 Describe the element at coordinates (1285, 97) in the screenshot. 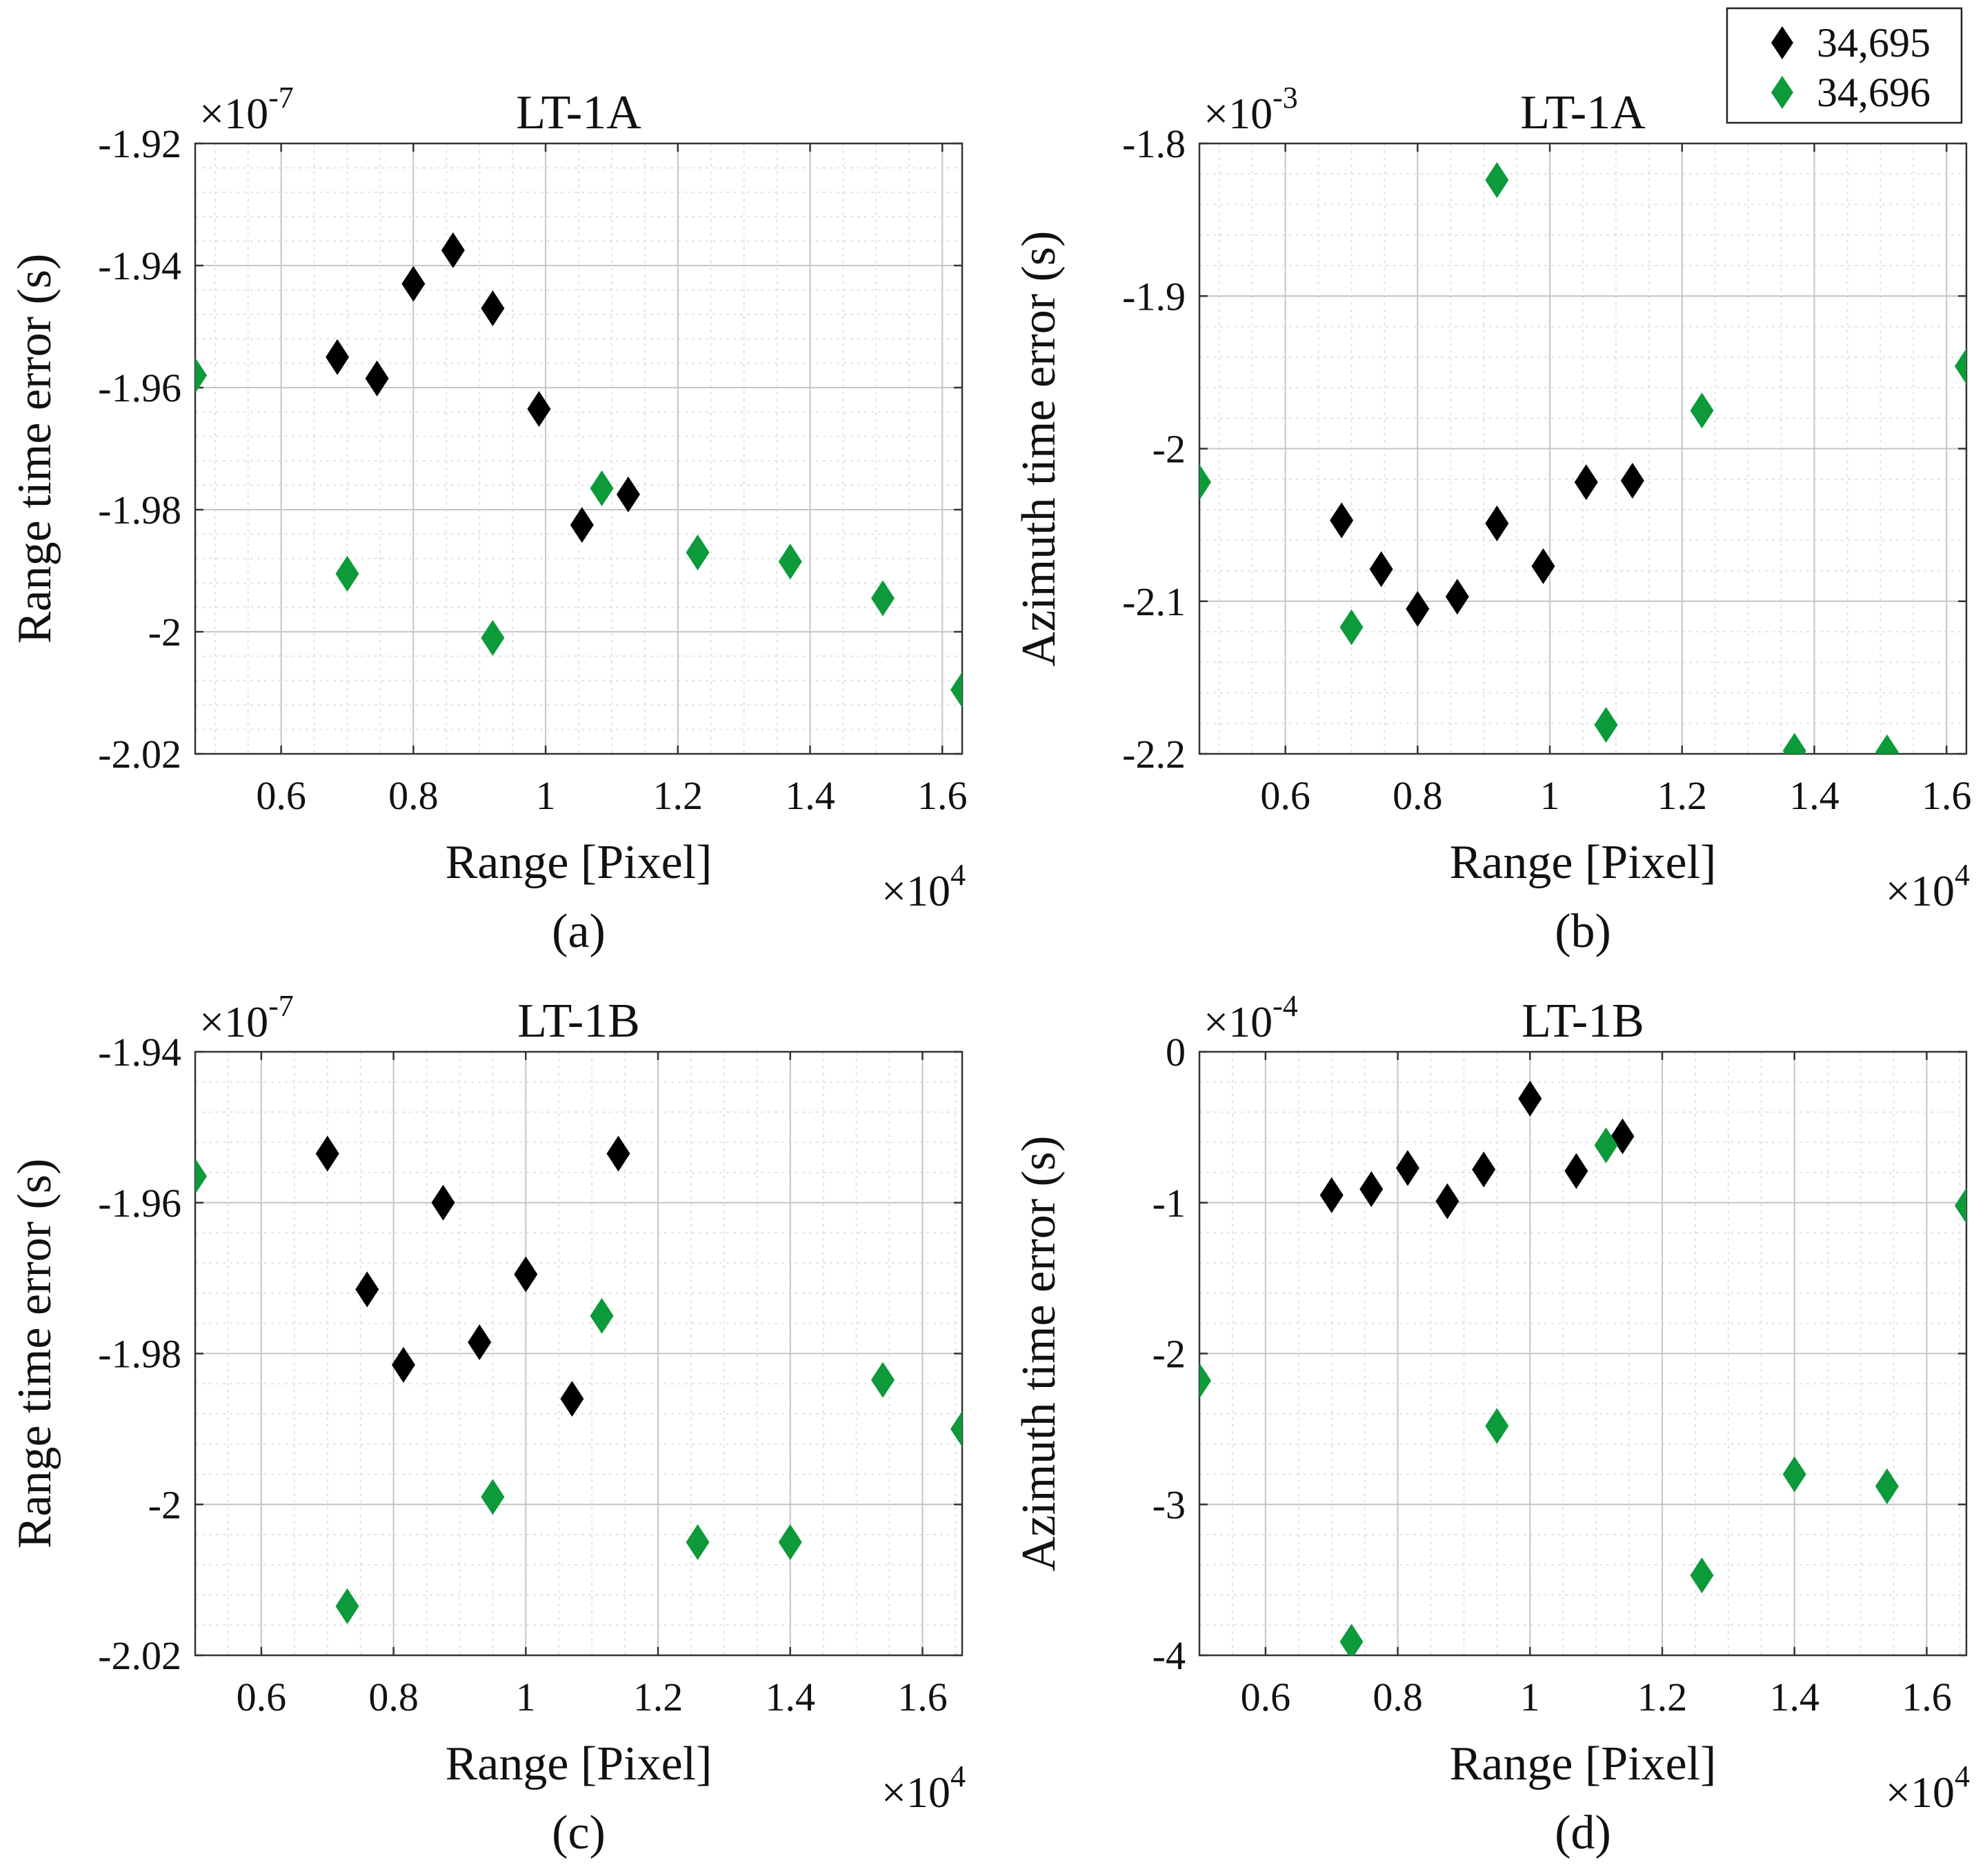

I see `y-exponent: -3` at that location.